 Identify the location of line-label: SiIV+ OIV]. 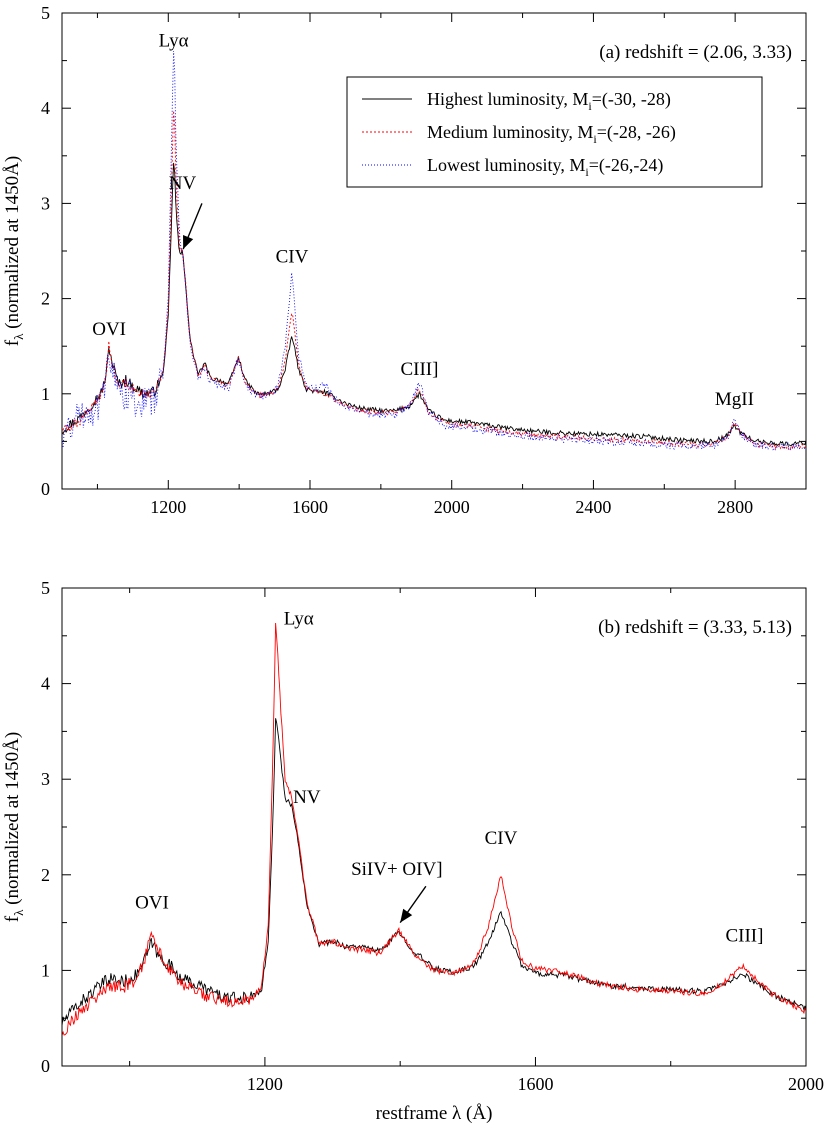
(396, 869).